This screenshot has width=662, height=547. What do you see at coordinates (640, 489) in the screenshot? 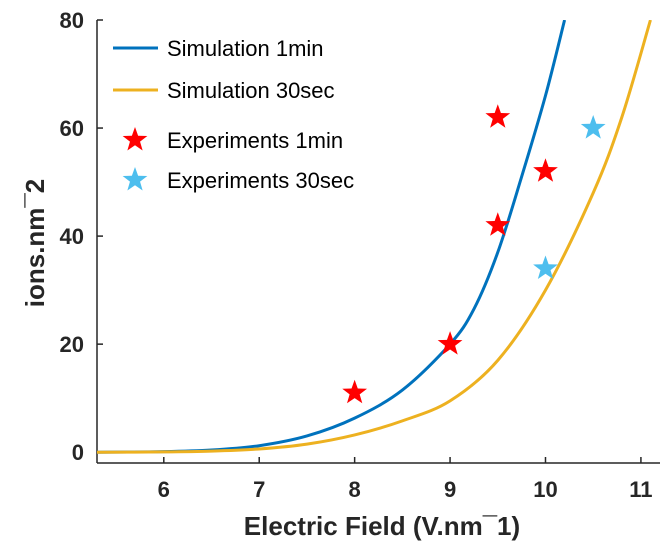
I see `x-tick-label: 11` at bounding box center [640, 489].